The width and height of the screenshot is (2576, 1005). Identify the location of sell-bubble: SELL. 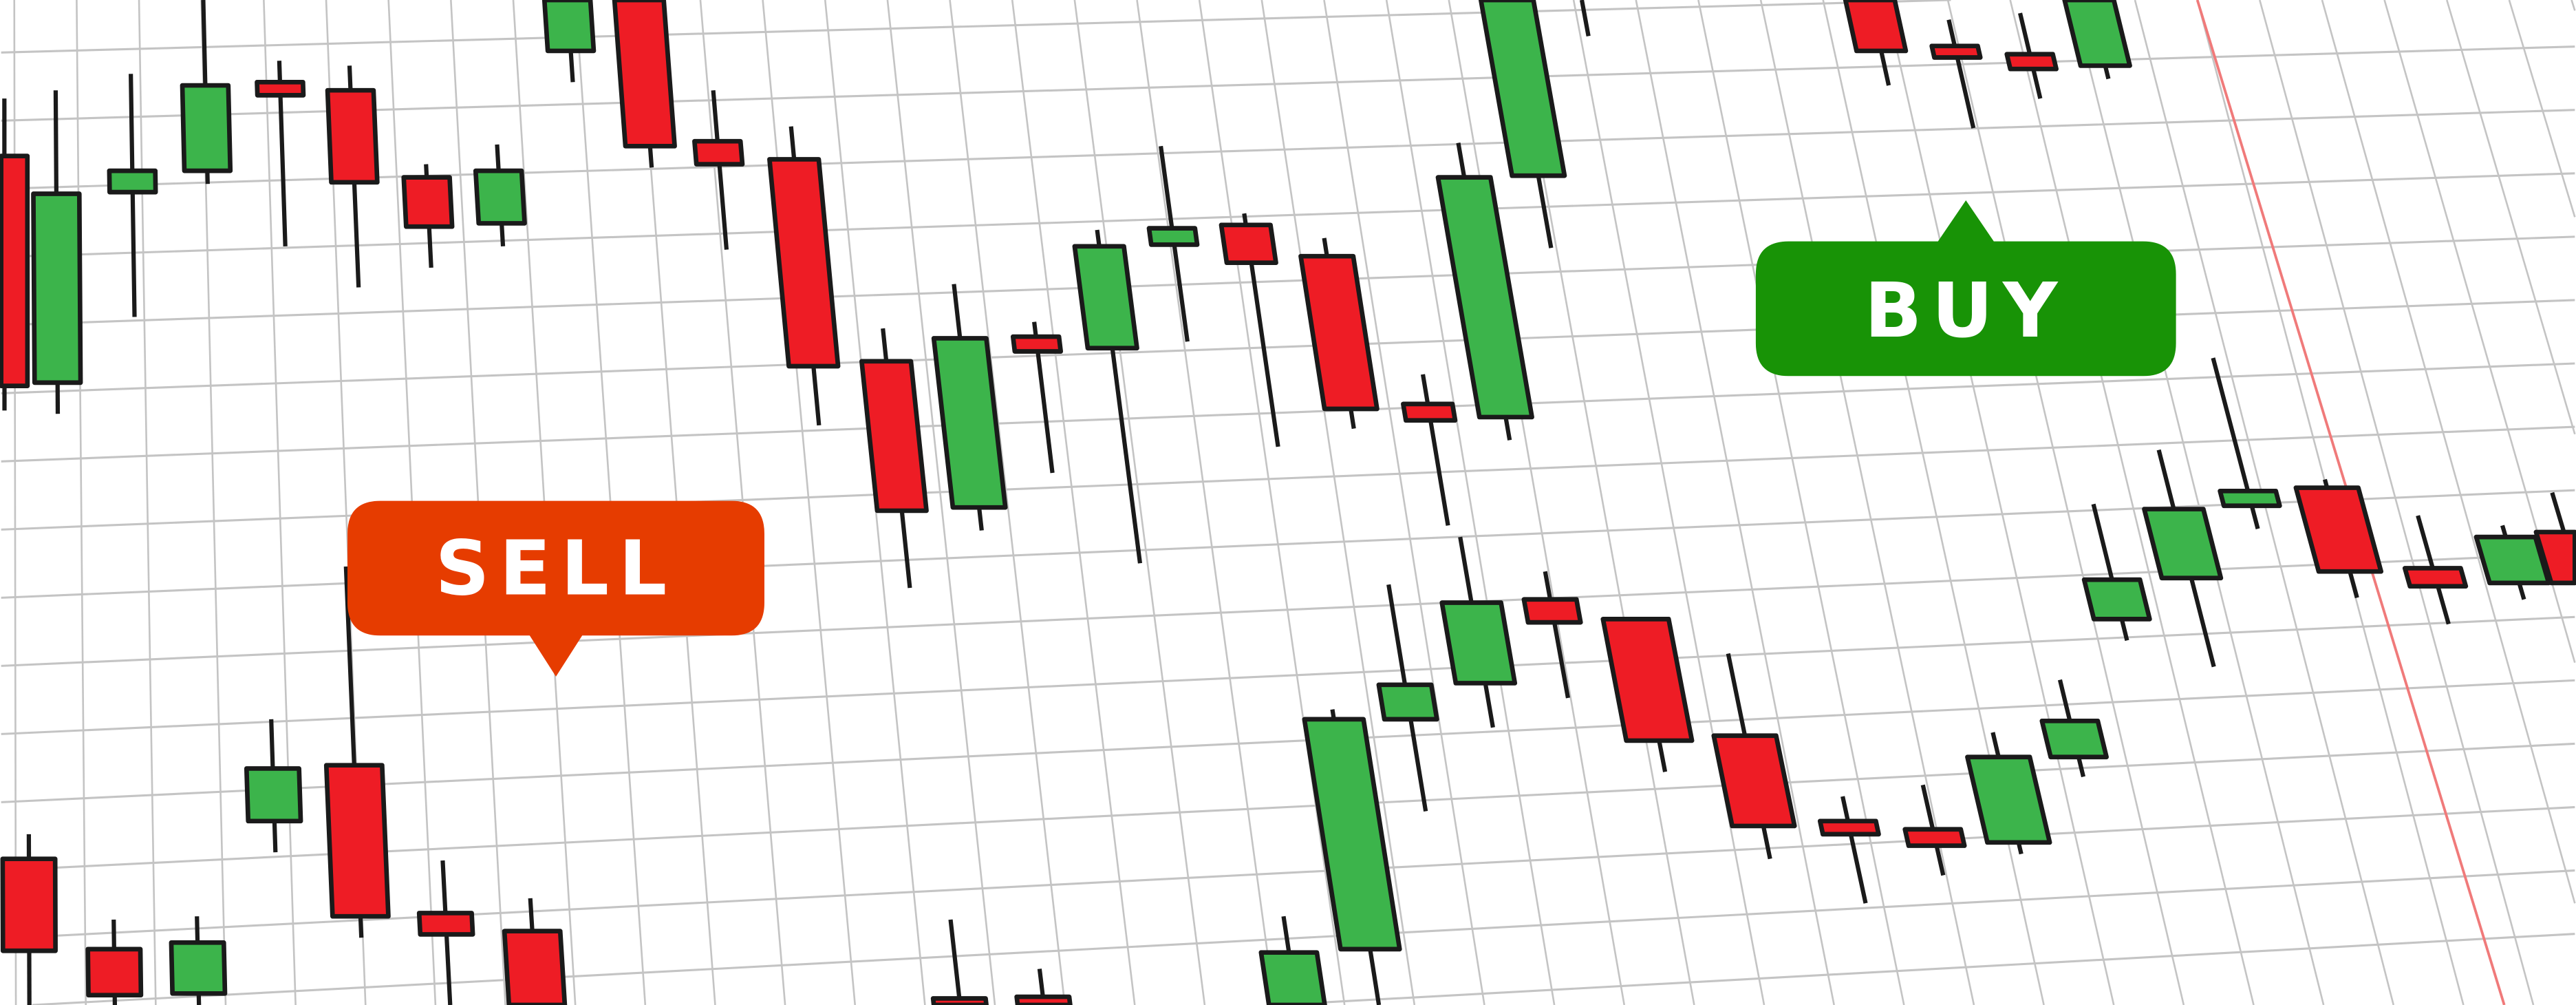
(555, 588).